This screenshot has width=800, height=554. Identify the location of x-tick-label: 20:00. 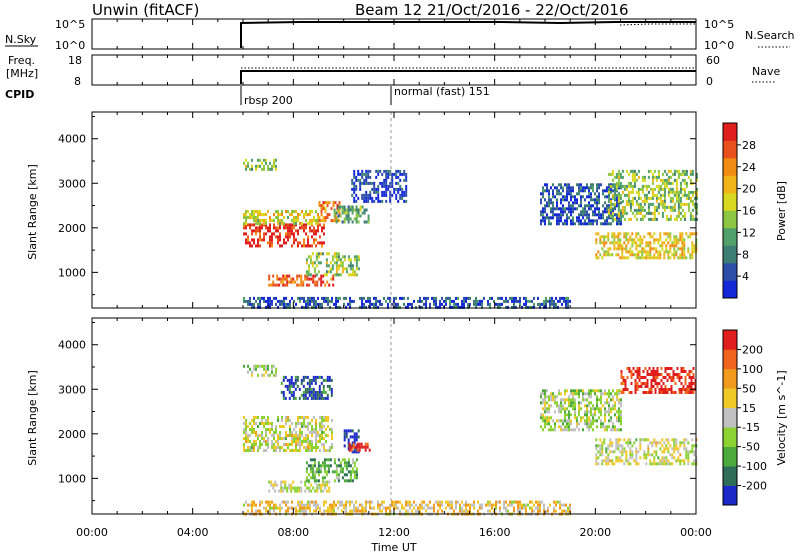
(595, 532).